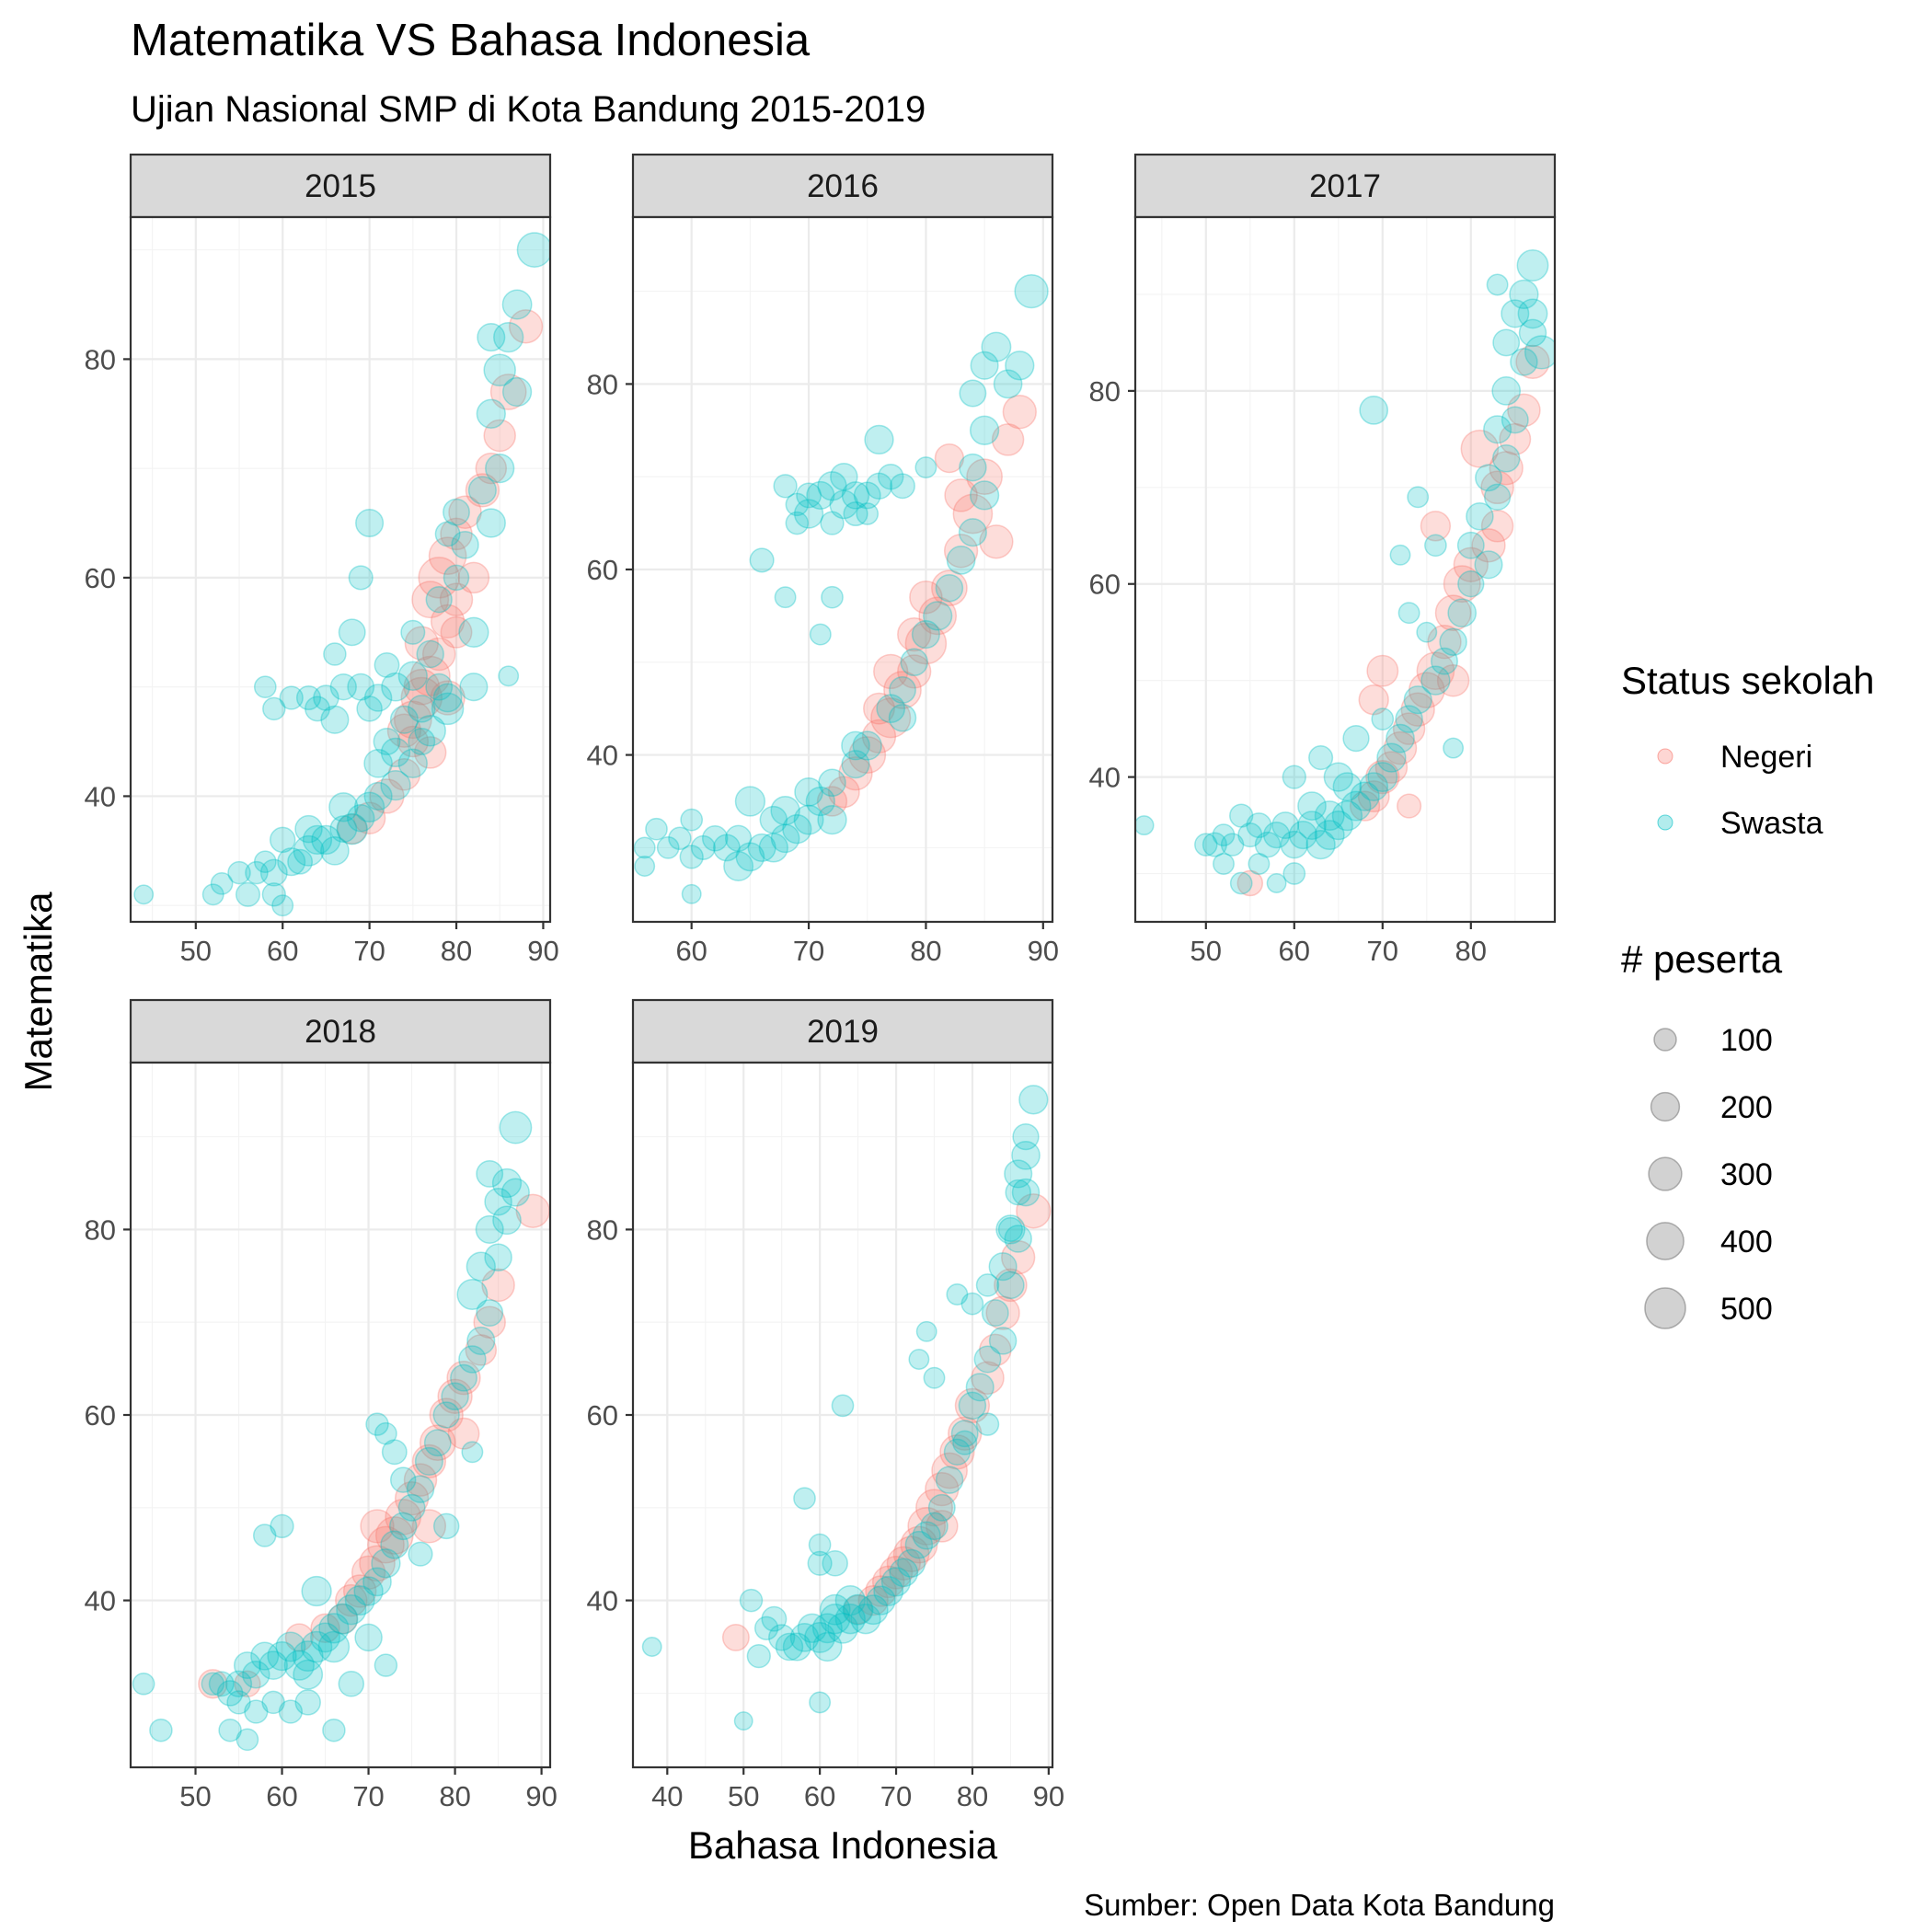 The image size is (1932, 1932). What do you see at coordinates (1746, 1174) in the screenshot?
I see `legend-label: 300` at bounding box center [1746, 1174].